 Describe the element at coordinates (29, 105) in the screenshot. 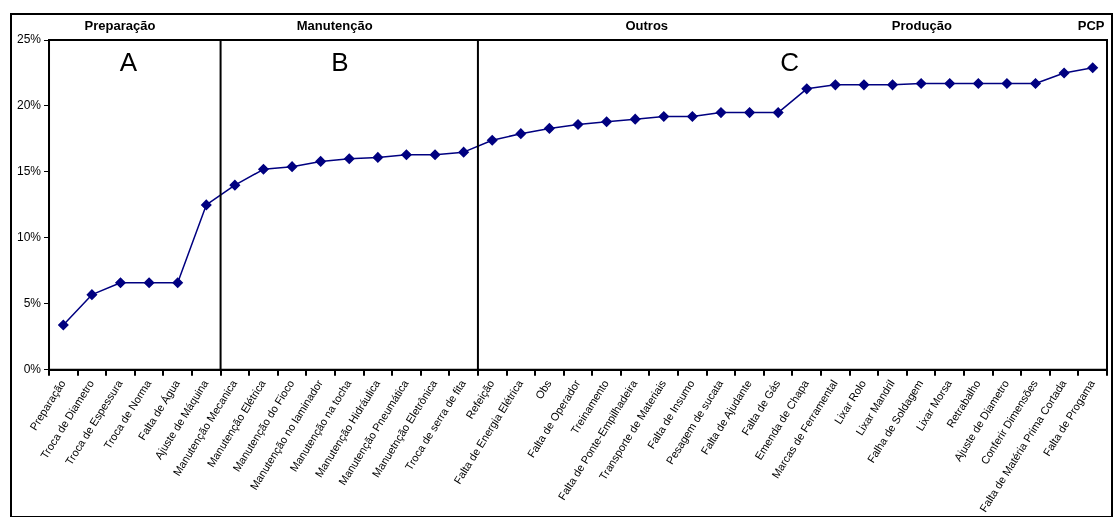

I see `y-tick-label: 20%` at that location.